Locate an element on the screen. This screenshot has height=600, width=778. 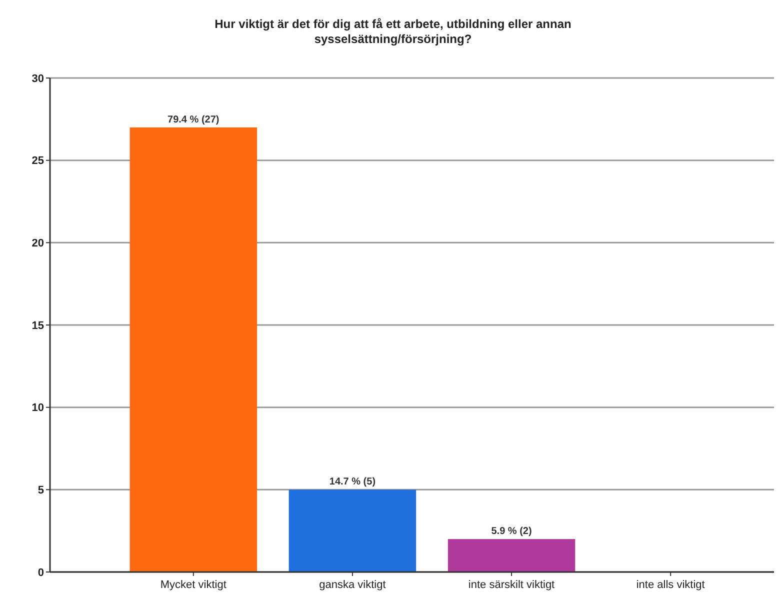
data-label: 5.9 % (2) is located at coordinates (511, 532).